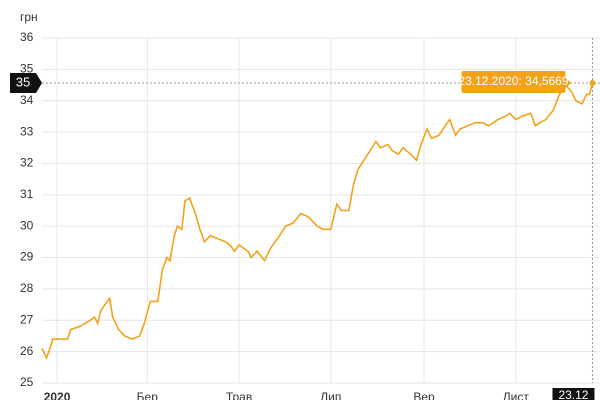 The image size is (600, 400). What do you see at coordinates (27, 225) in the screenshot?
I see `y-tick-label: 30` at bounding box center [27, 225].